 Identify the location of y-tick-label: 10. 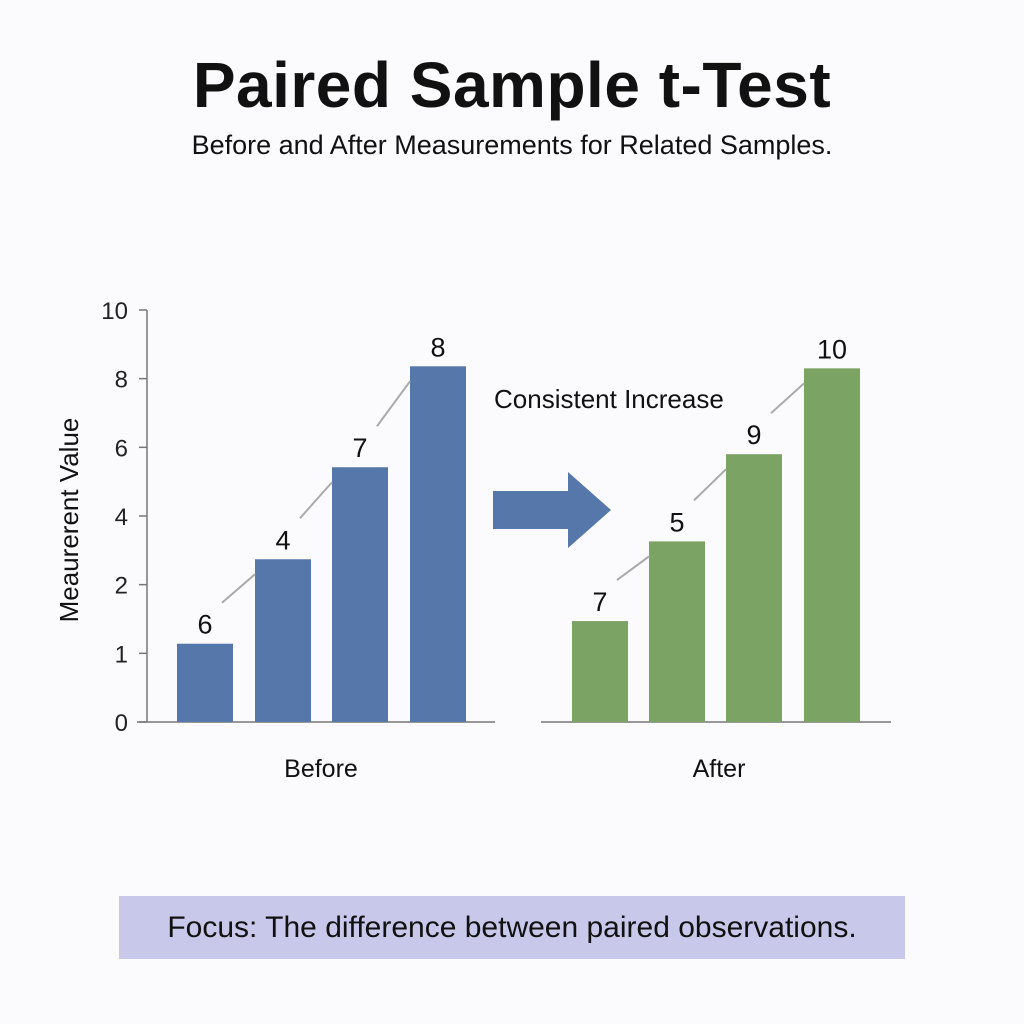
(114, 311).